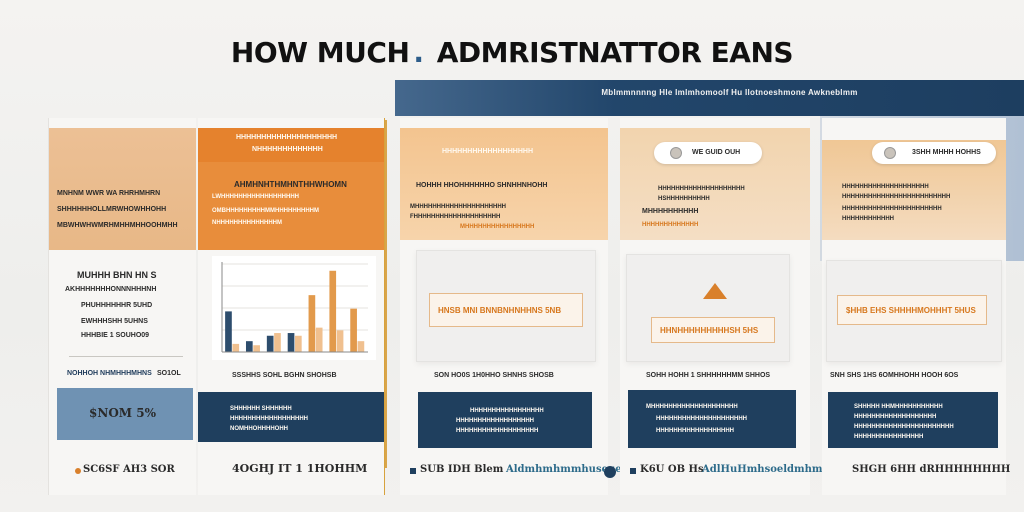 This screenshot has width=1024, height=512. Describe the element at coordinates (692, 407) in the screenshot. I see `col4-navy-line-1: MHHHHHHHHHHHHHHHHHHHH` at that location.